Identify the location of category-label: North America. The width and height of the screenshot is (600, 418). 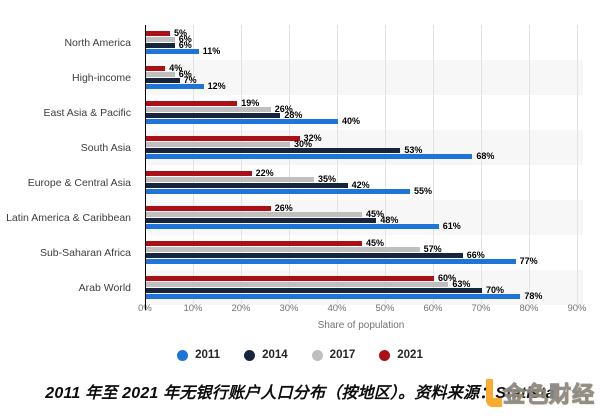
(97, 42).